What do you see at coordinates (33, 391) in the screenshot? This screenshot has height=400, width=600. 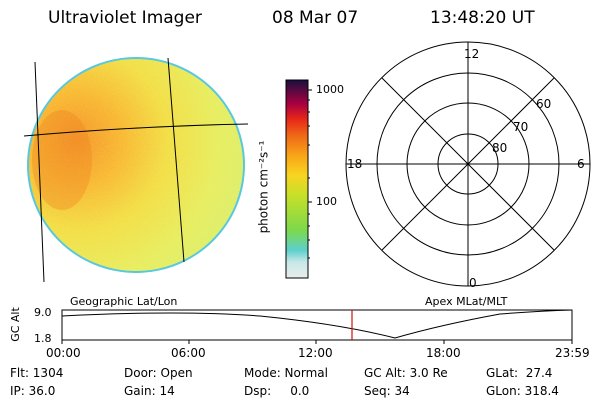 I see `ip-value: IP: 36.0` at bounding box center [33, 391].